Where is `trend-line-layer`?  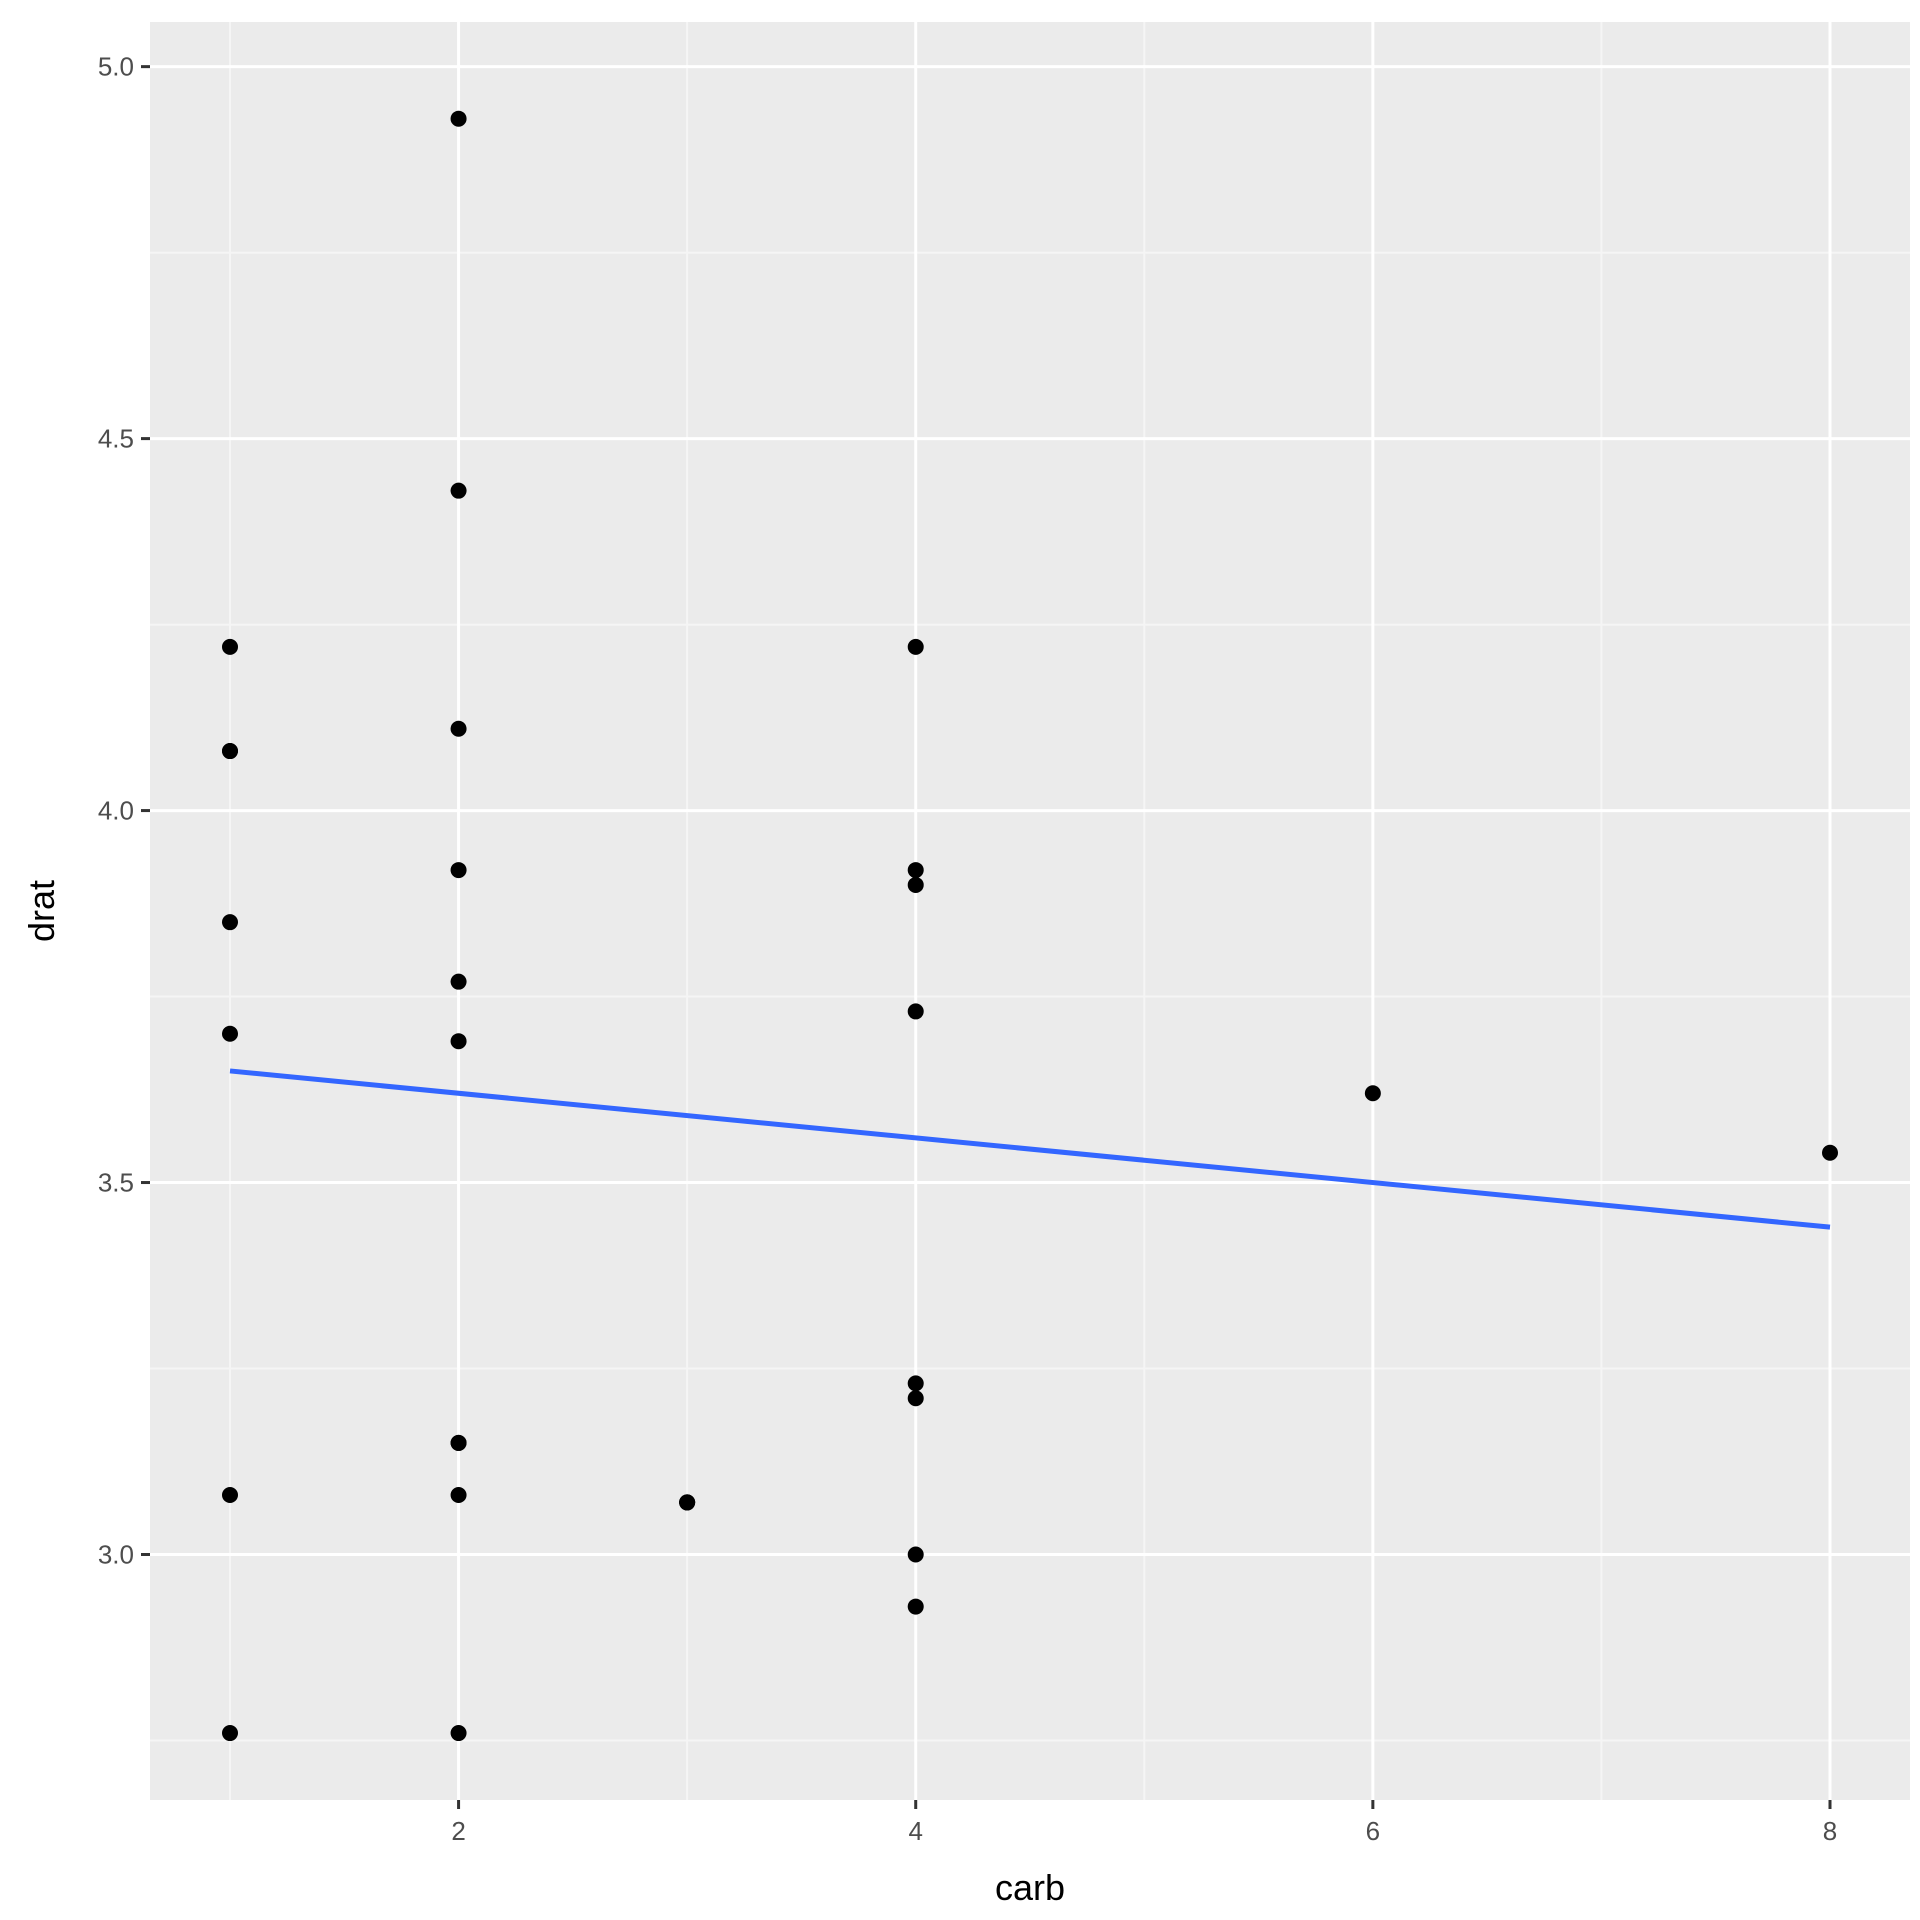
trend-line-layer is located at coordinates (1030, 1149).